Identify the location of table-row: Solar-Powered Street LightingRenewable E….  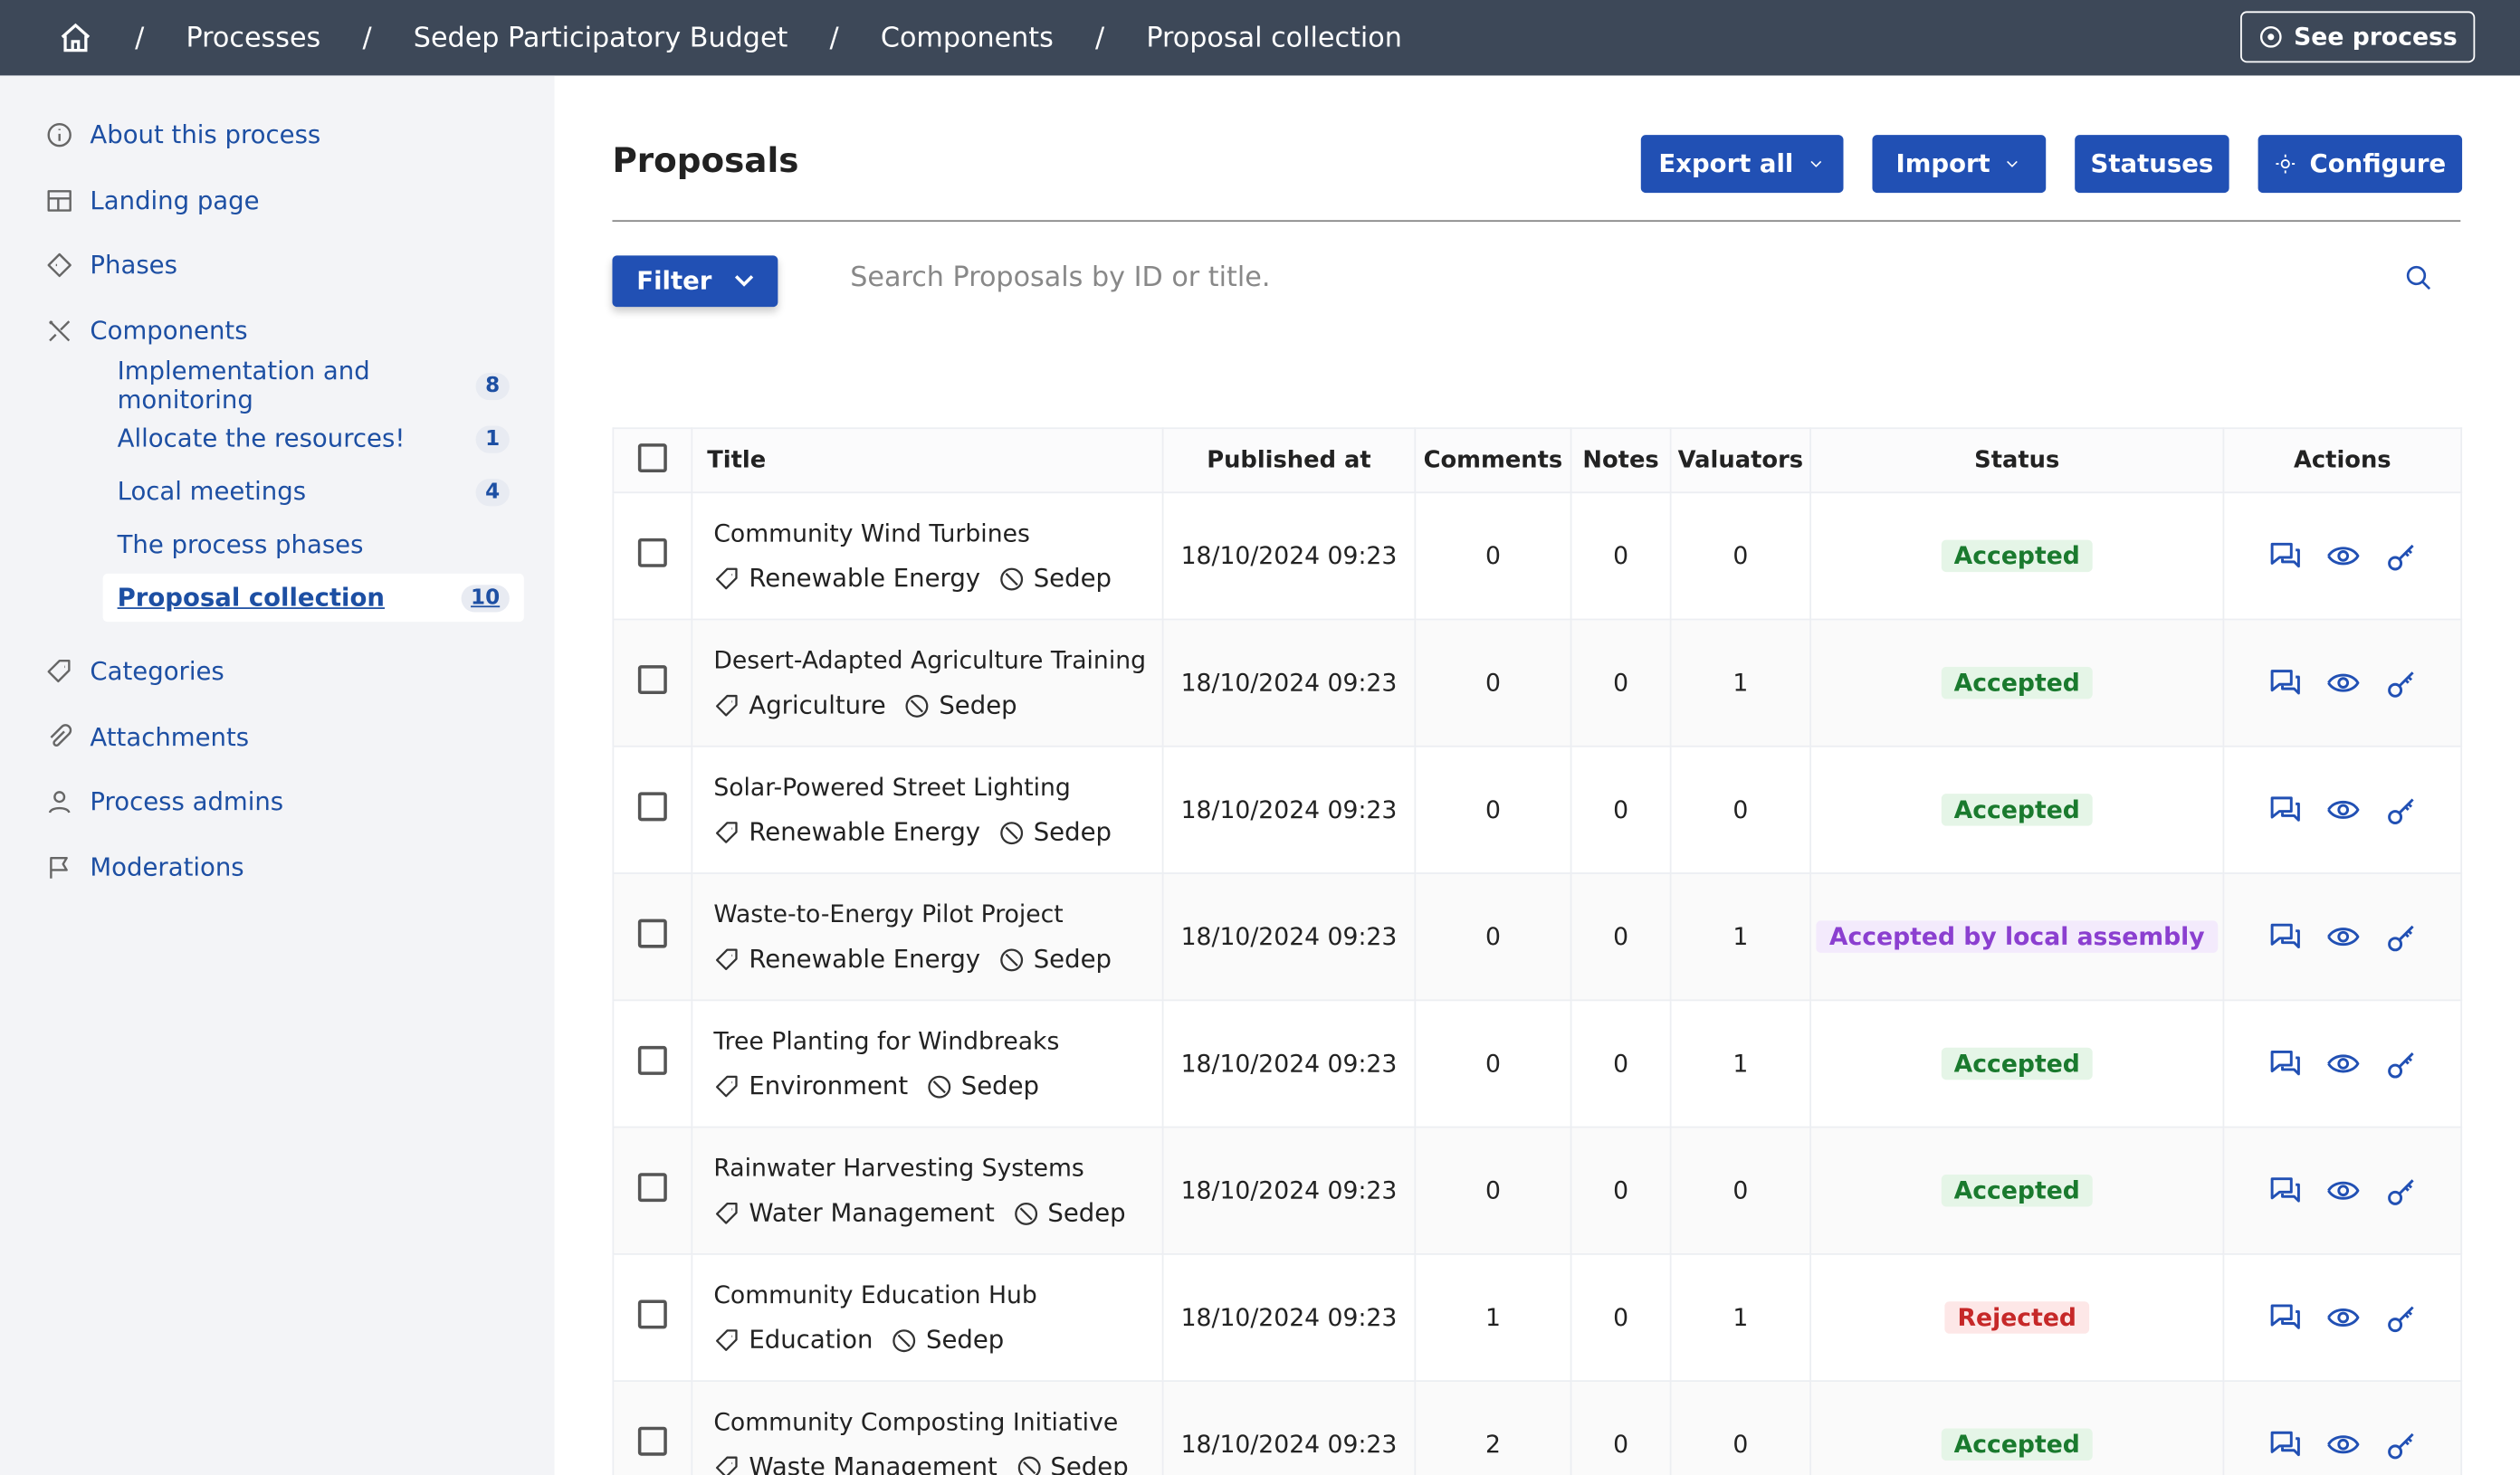
(1537, 810).